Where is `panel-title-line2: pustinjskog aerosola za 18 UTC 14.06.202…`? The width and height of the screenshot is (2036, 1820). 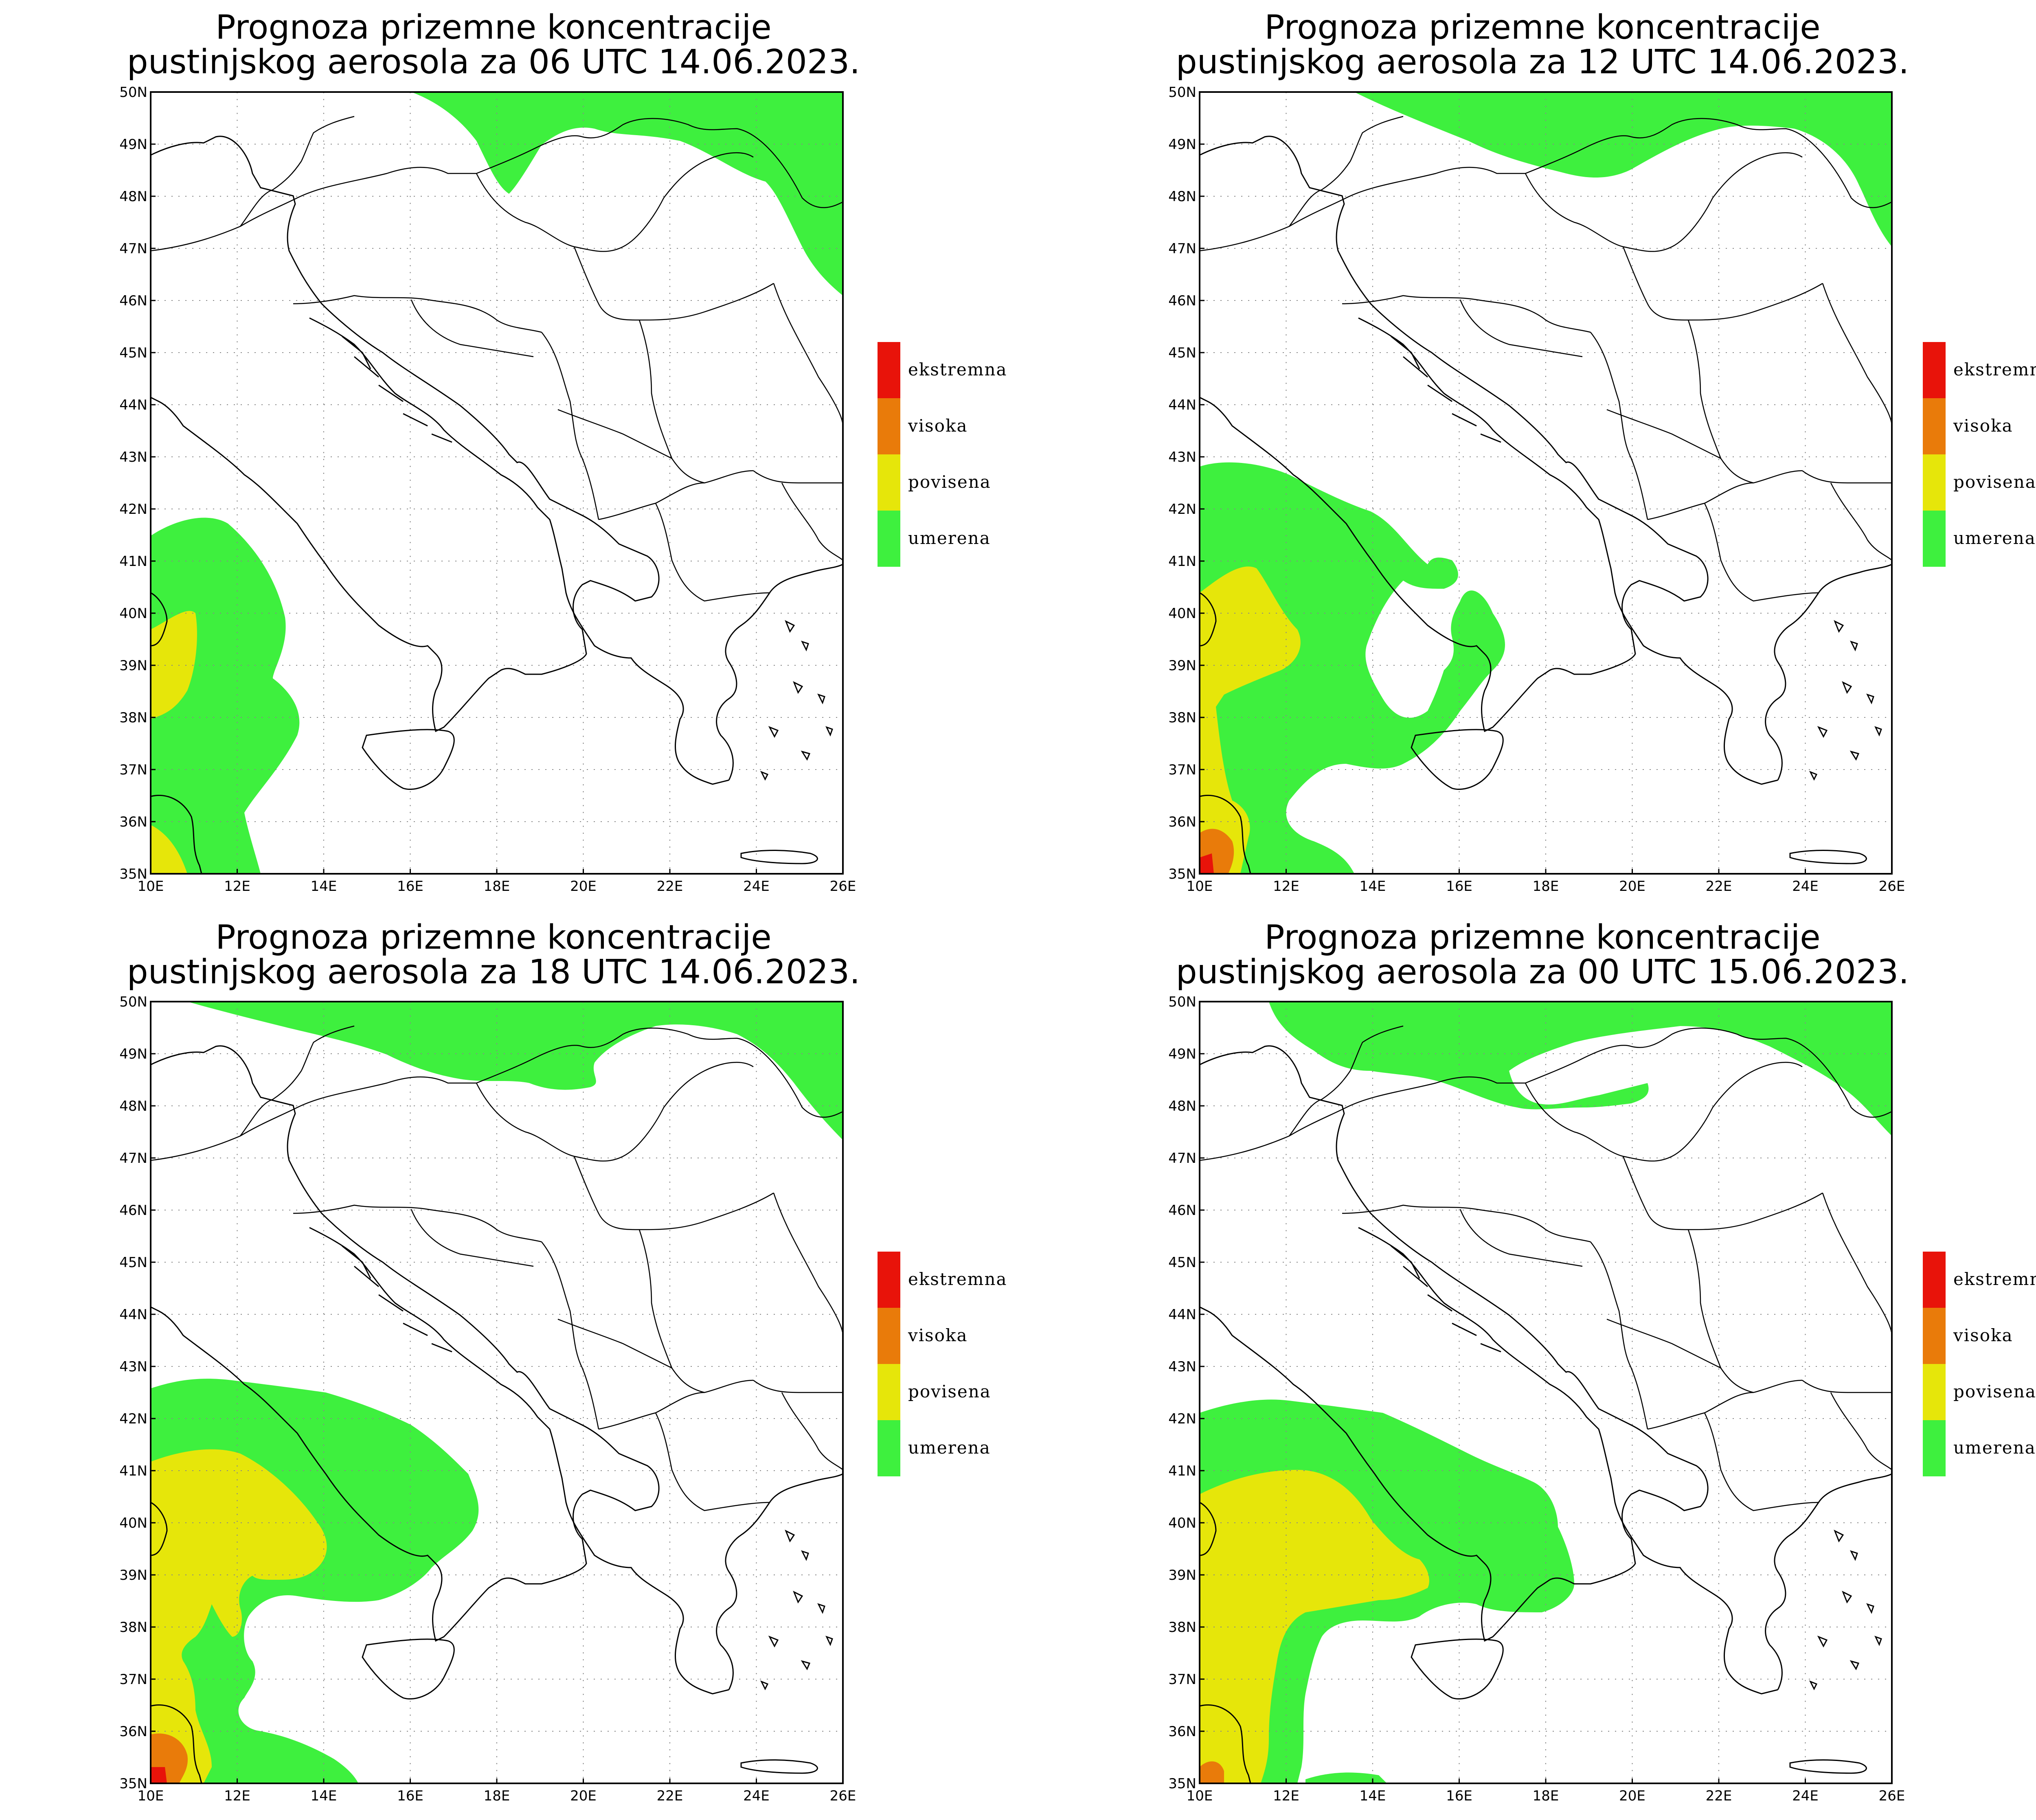
panel-title-line2: pustinjskog aerosola za 18 UTC 14.06.202… is located at coordinates (493, 972).